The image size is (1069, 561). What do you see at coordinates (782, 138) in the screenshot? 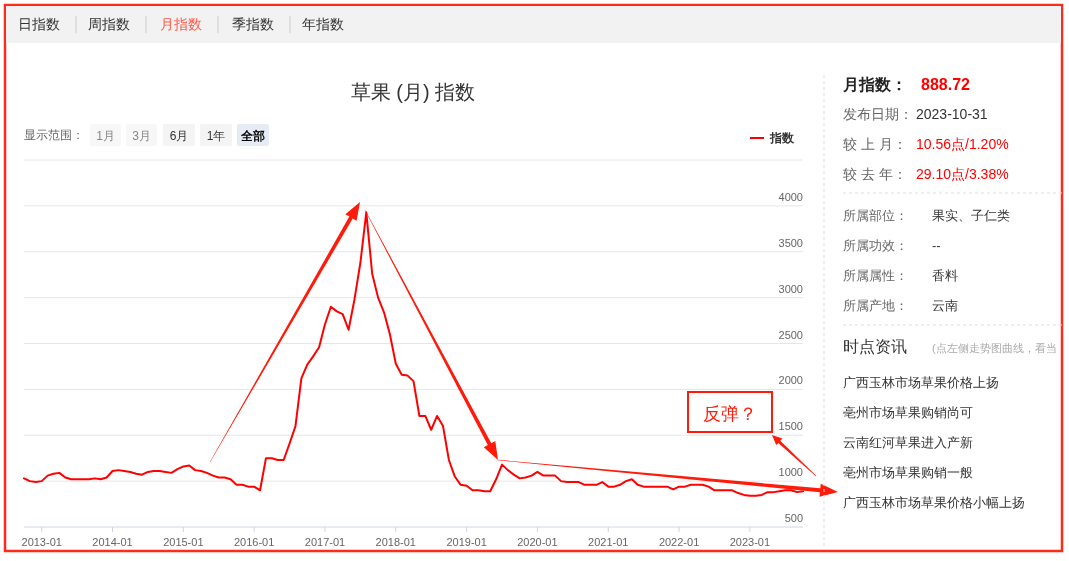
I see `legend-label: 指数` at bounding box center [782, 138].